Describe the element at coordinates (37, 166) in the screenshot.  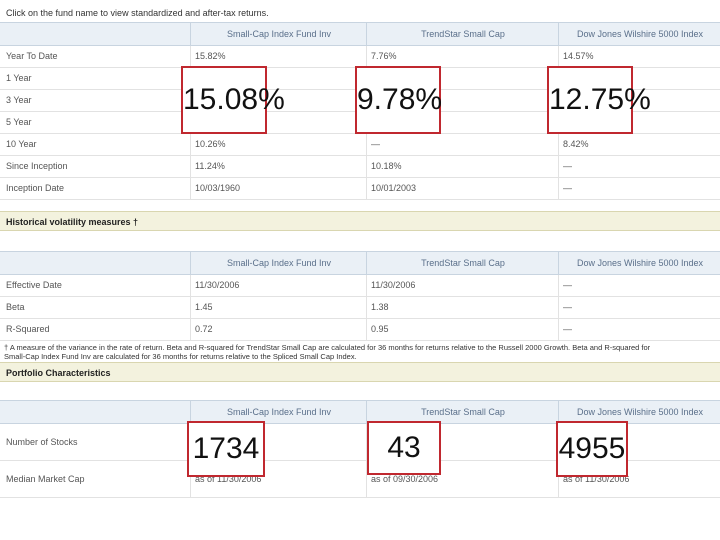
I see `row-label: Since Inception` at that location.